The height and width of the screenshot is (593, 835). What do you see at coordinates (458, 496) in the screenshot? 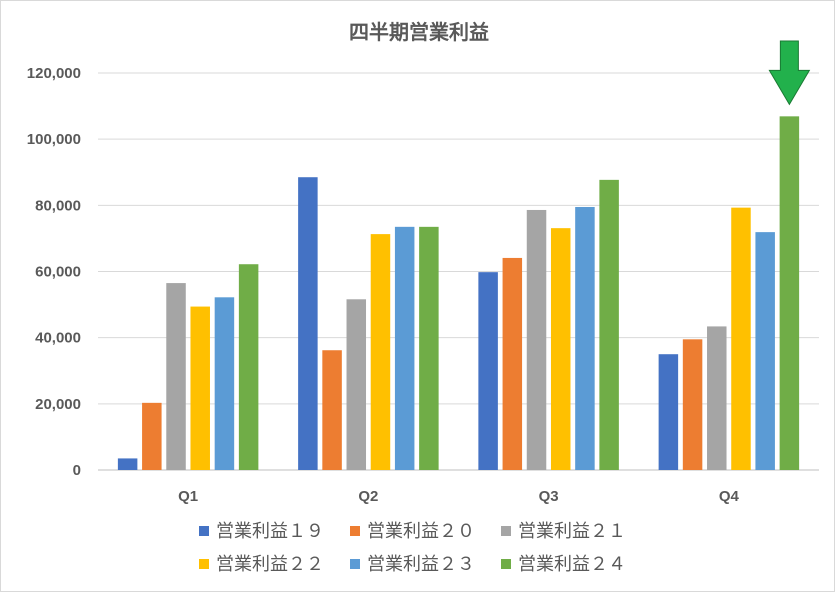
I see `x-axis-ticks: Q1 Q2 Q3 Q4` at bounding box center [458, 496].